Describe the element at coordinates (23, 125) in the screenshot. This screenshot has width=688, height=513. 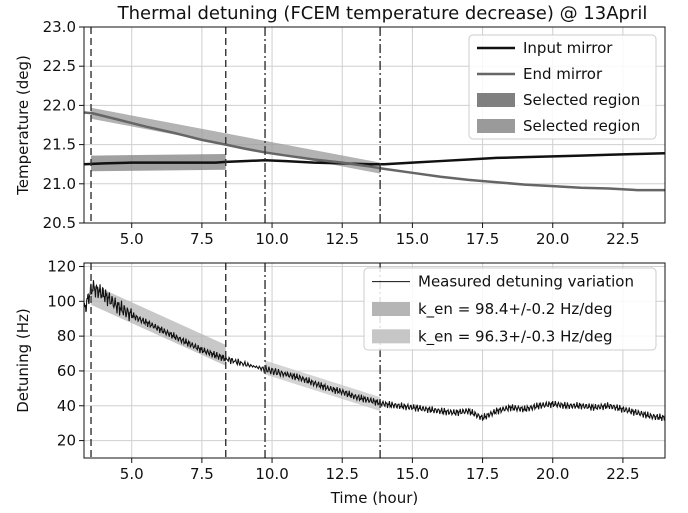
I see `y-axis-label: Temperature (deg)` at that location.